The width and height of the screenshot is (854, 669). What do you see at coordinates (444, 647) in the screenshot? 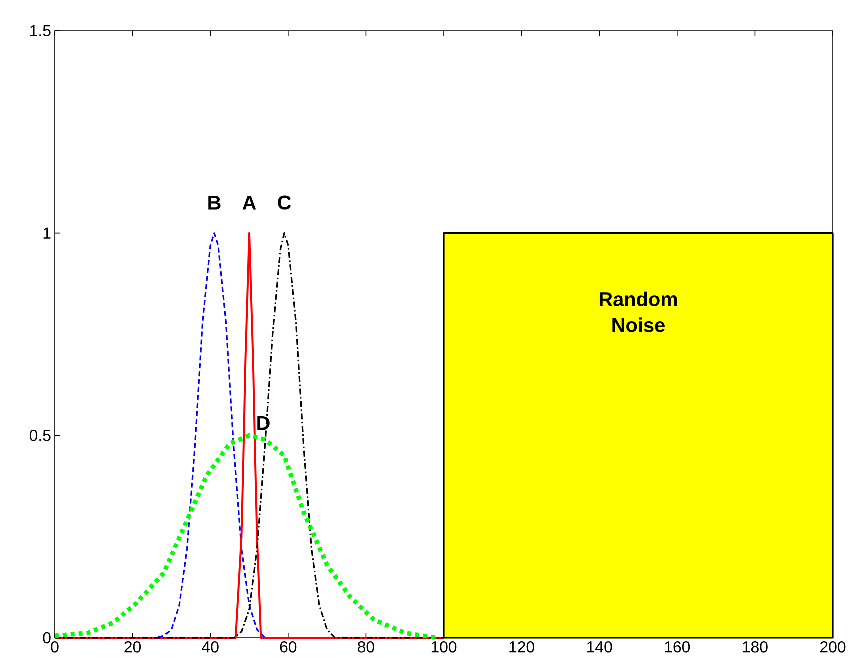
I see `x-tick-label: 100` at bounding box center [444, 647].